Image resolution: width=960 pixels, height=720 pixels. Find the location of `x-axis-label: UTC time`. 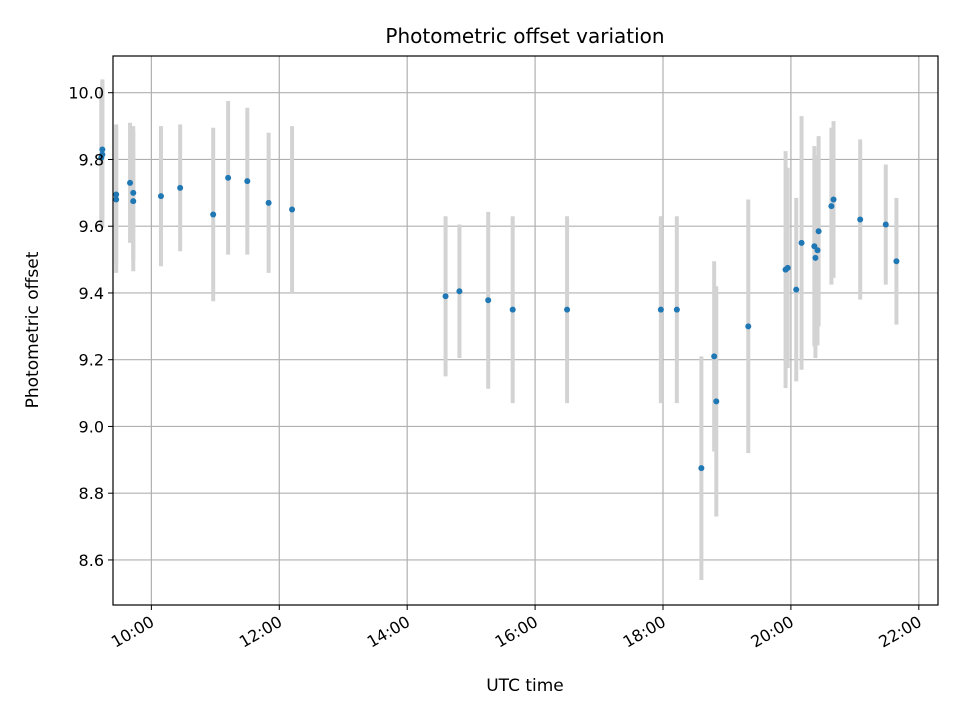

x-axis-label: UTC time is located at coordinates (525, 686).